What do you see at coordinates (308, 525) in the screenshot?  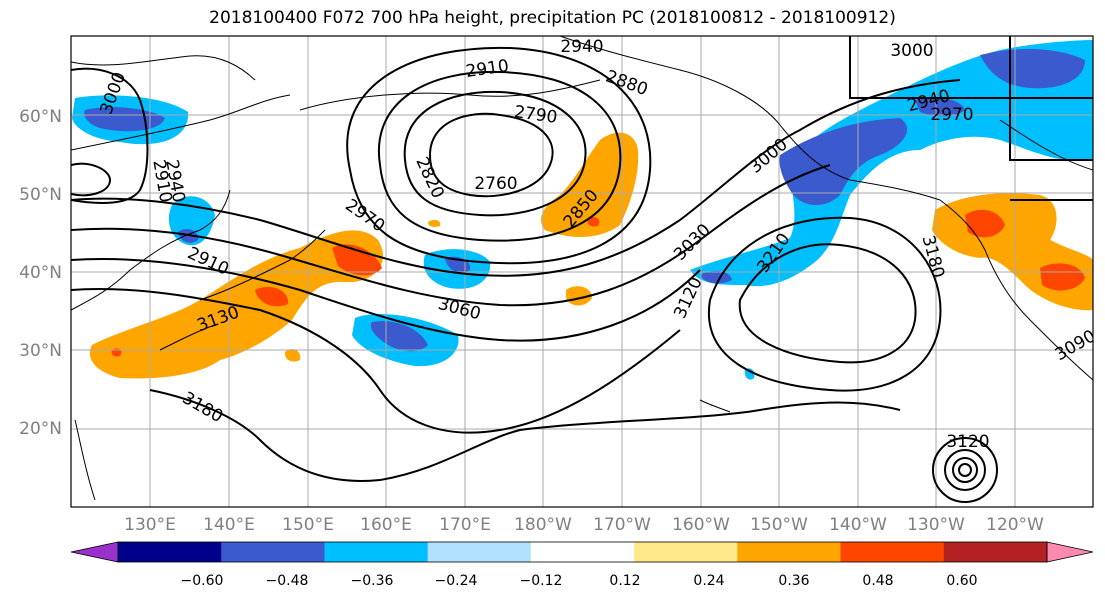 I see `lon-label: 150°E` at bounding box center [308, 525].